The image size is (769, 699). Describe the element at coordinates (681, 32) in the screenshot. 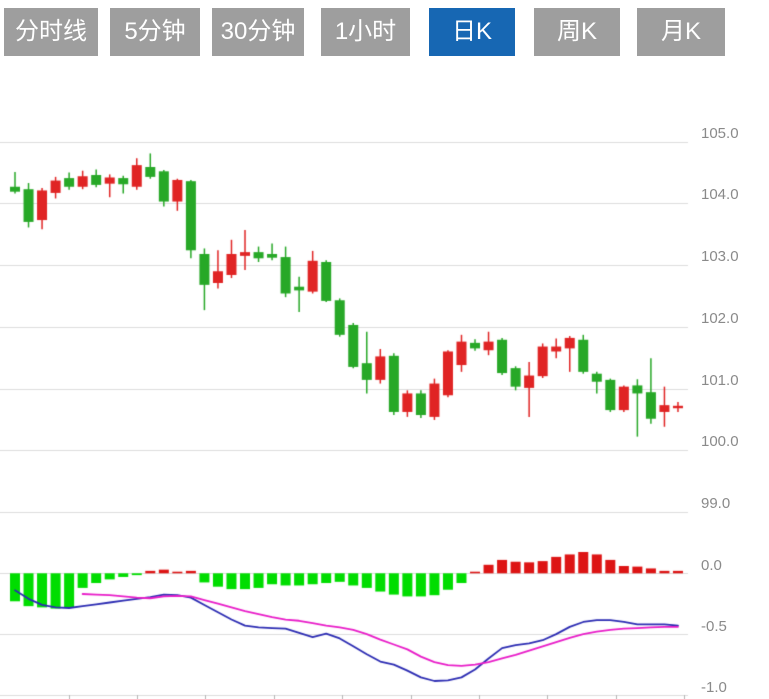

I see `tab-monthly-k: 月K` at that location.